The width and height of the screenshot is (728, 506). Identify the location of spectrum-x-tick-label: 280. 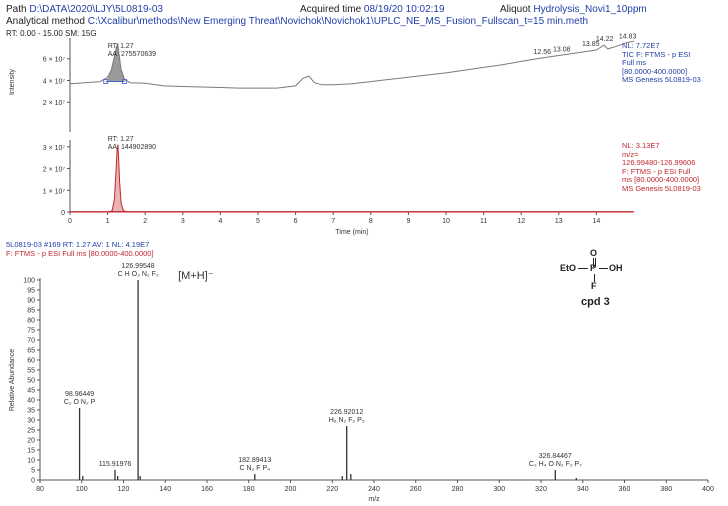
(458, 489).